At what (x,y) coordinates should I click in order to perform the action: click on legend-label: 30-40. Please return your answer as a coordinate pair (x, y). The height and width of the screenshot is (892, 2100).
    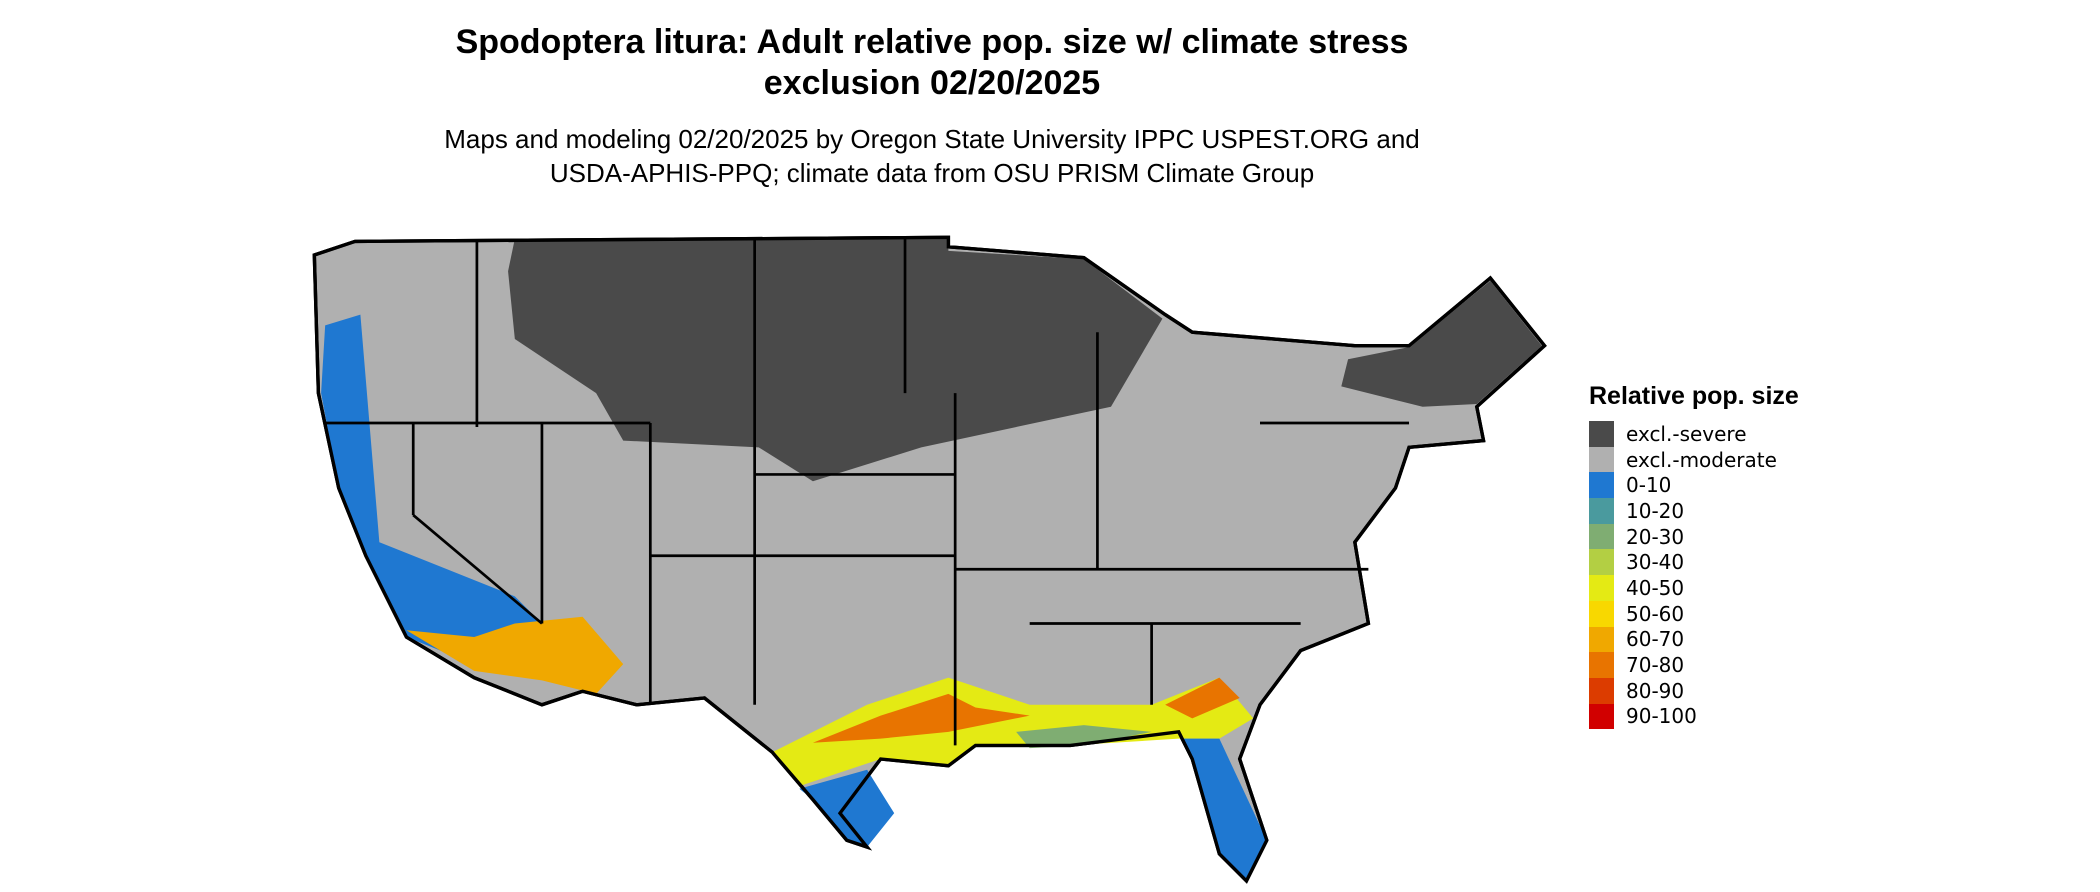
    Looking at the image, I should click on (1655, 562).